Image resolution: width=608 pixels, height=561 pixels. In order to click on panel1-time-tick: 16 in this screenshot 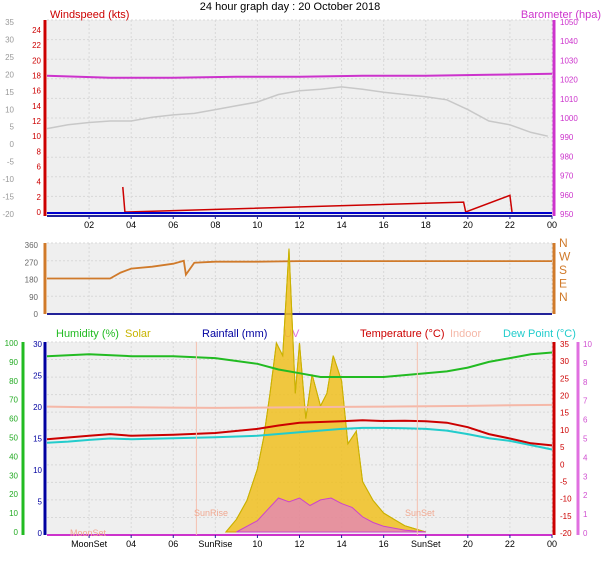, I will do `click(384, 225)`.